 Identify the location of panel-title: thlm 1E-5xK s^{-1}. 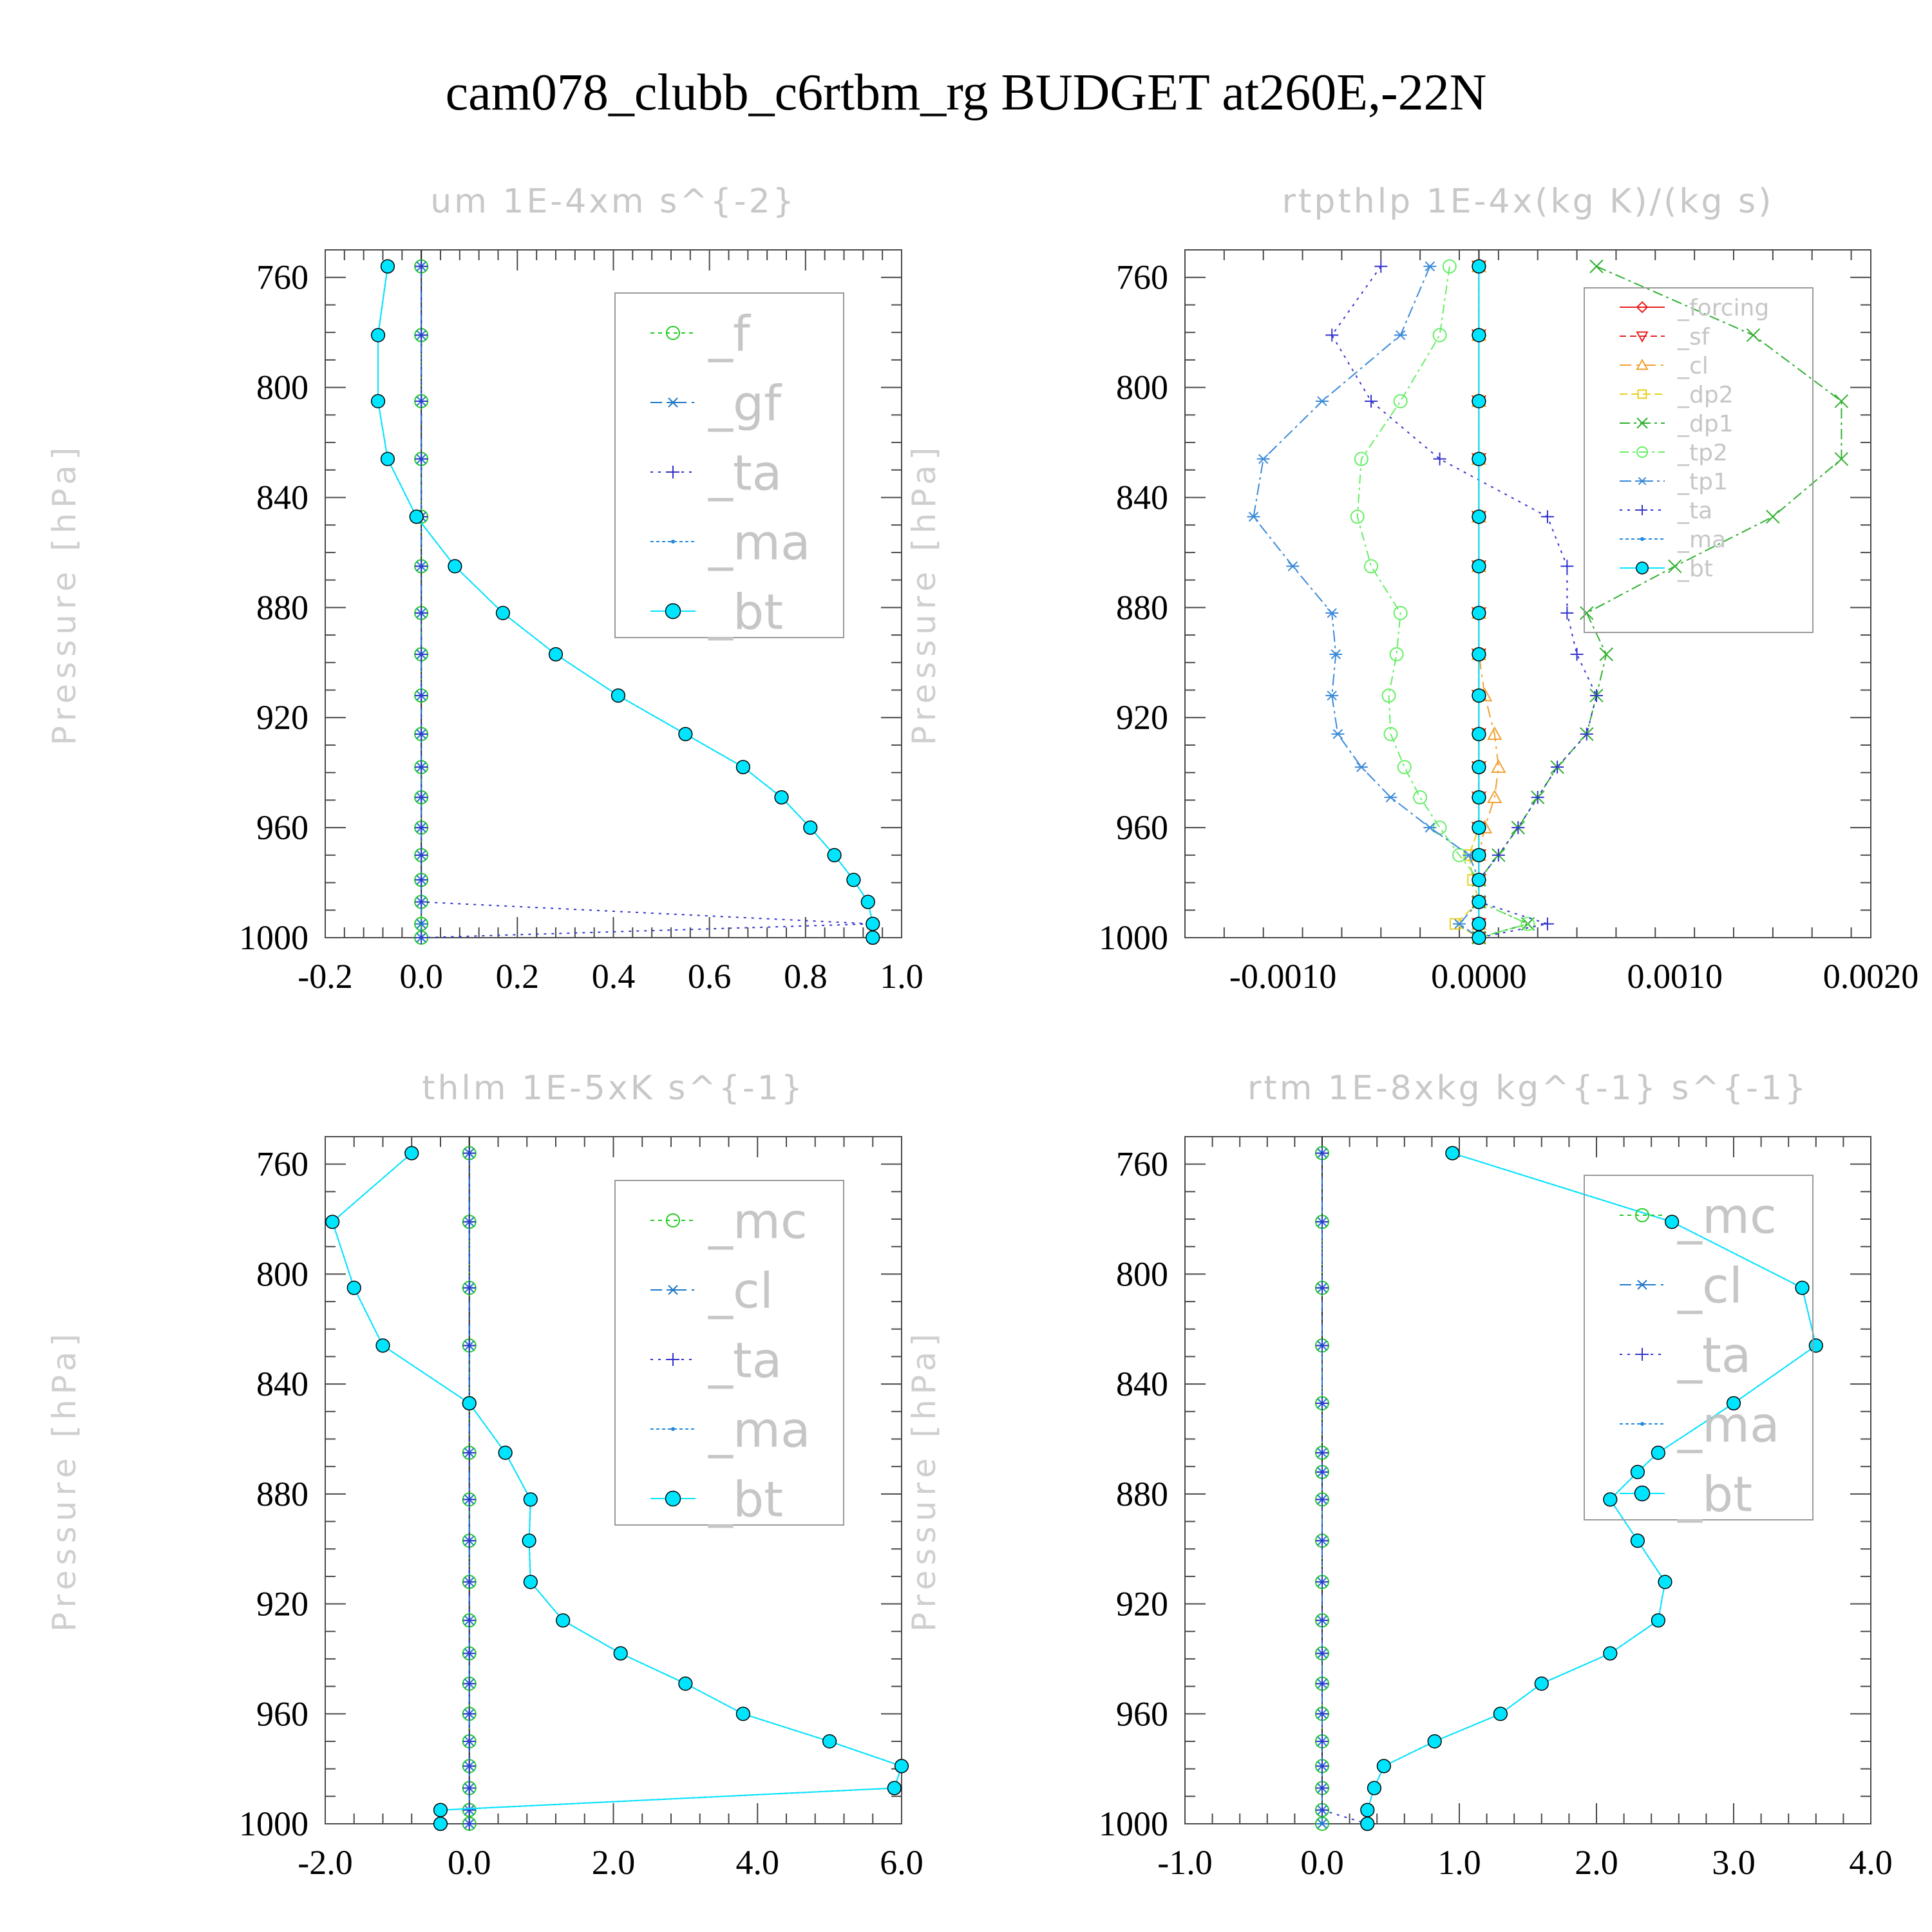
(613, 1089).